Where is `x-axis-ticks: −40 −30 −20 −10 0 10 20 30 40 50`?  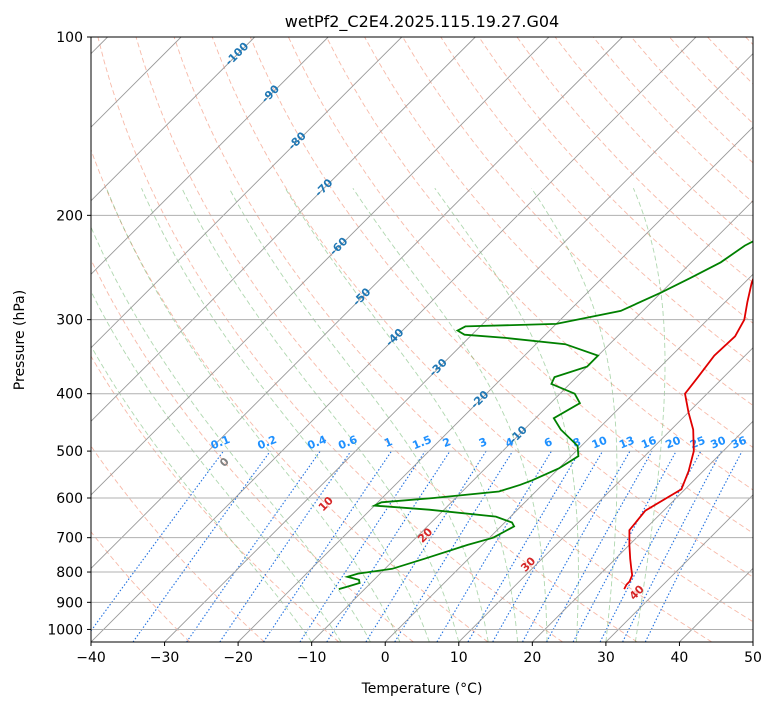 x-axis-ticks: −40 −30 −20 −10 0 10 20 30 40 50 is located at coordinates (419, 654).